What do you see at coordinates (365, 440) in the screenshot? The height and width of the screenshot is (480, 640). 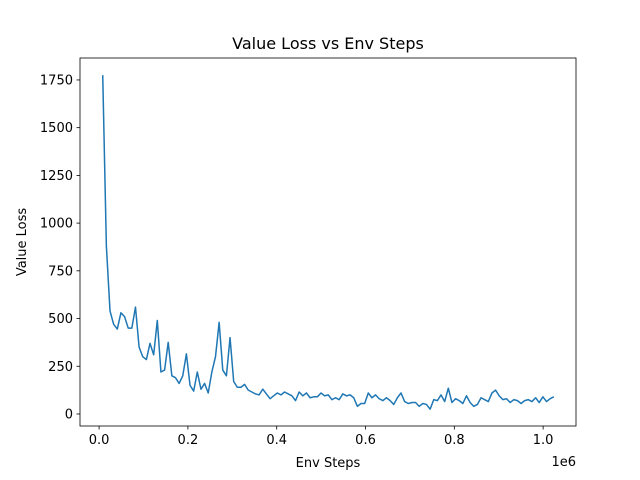 I see `x-tick-label: 0.6` at bounding box center [365, 440].